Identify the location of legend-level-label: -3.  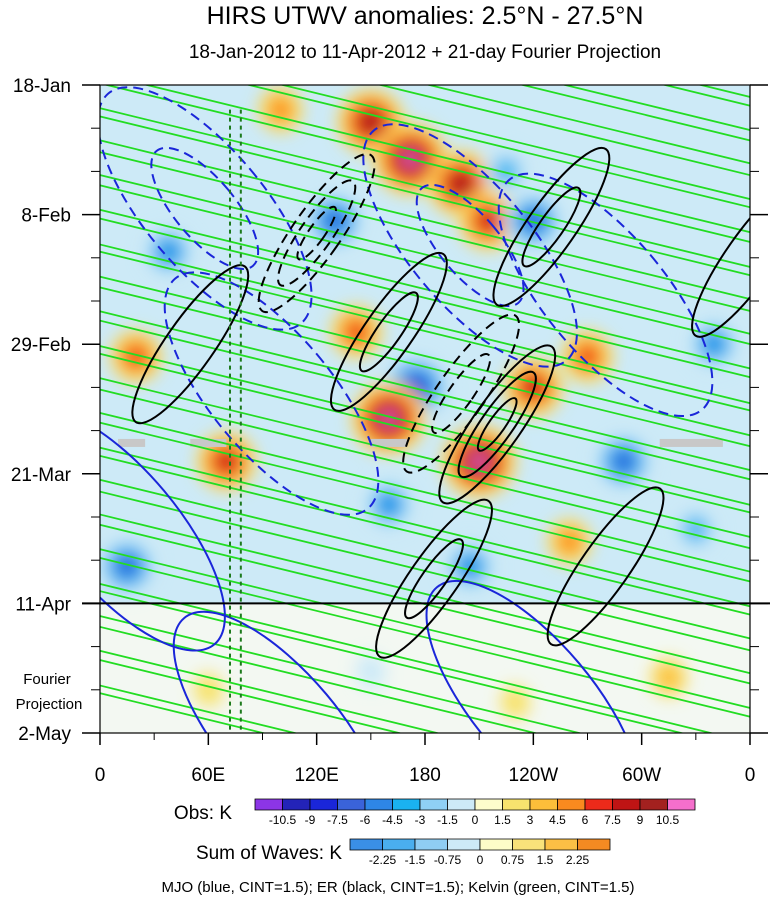
(420, 820).